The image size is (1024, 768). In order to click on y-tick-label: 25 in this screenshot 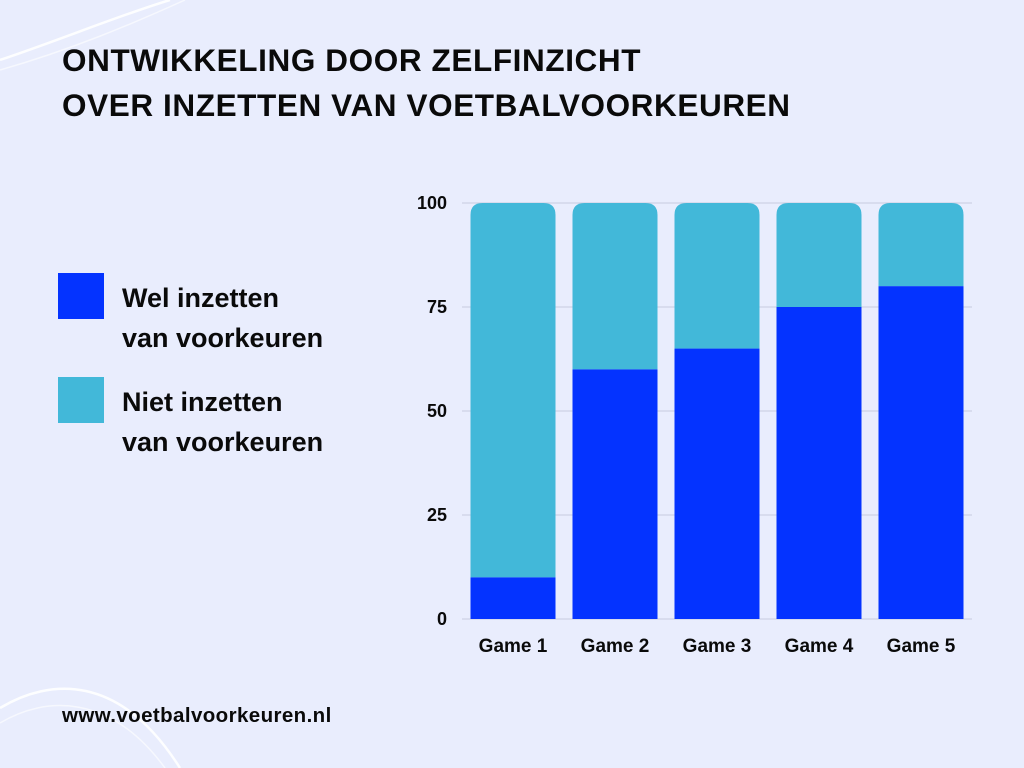, I will do `click(437, 515)`.